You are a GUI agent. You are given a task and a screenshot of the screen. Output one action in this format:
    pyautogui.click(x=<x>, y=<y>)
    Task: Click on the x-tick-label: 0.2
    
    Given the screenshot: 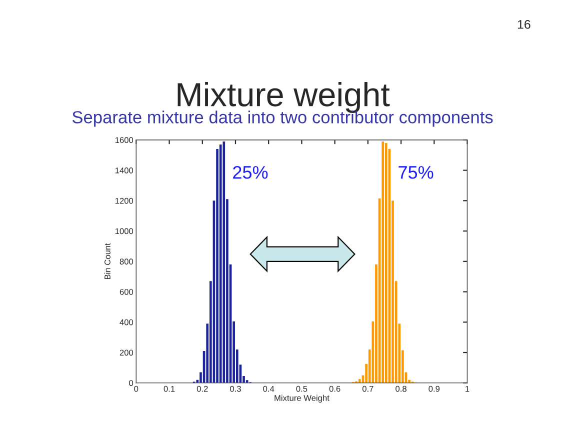 What is the action you would take?
    pyautogui.click(x=202, y=389)
    